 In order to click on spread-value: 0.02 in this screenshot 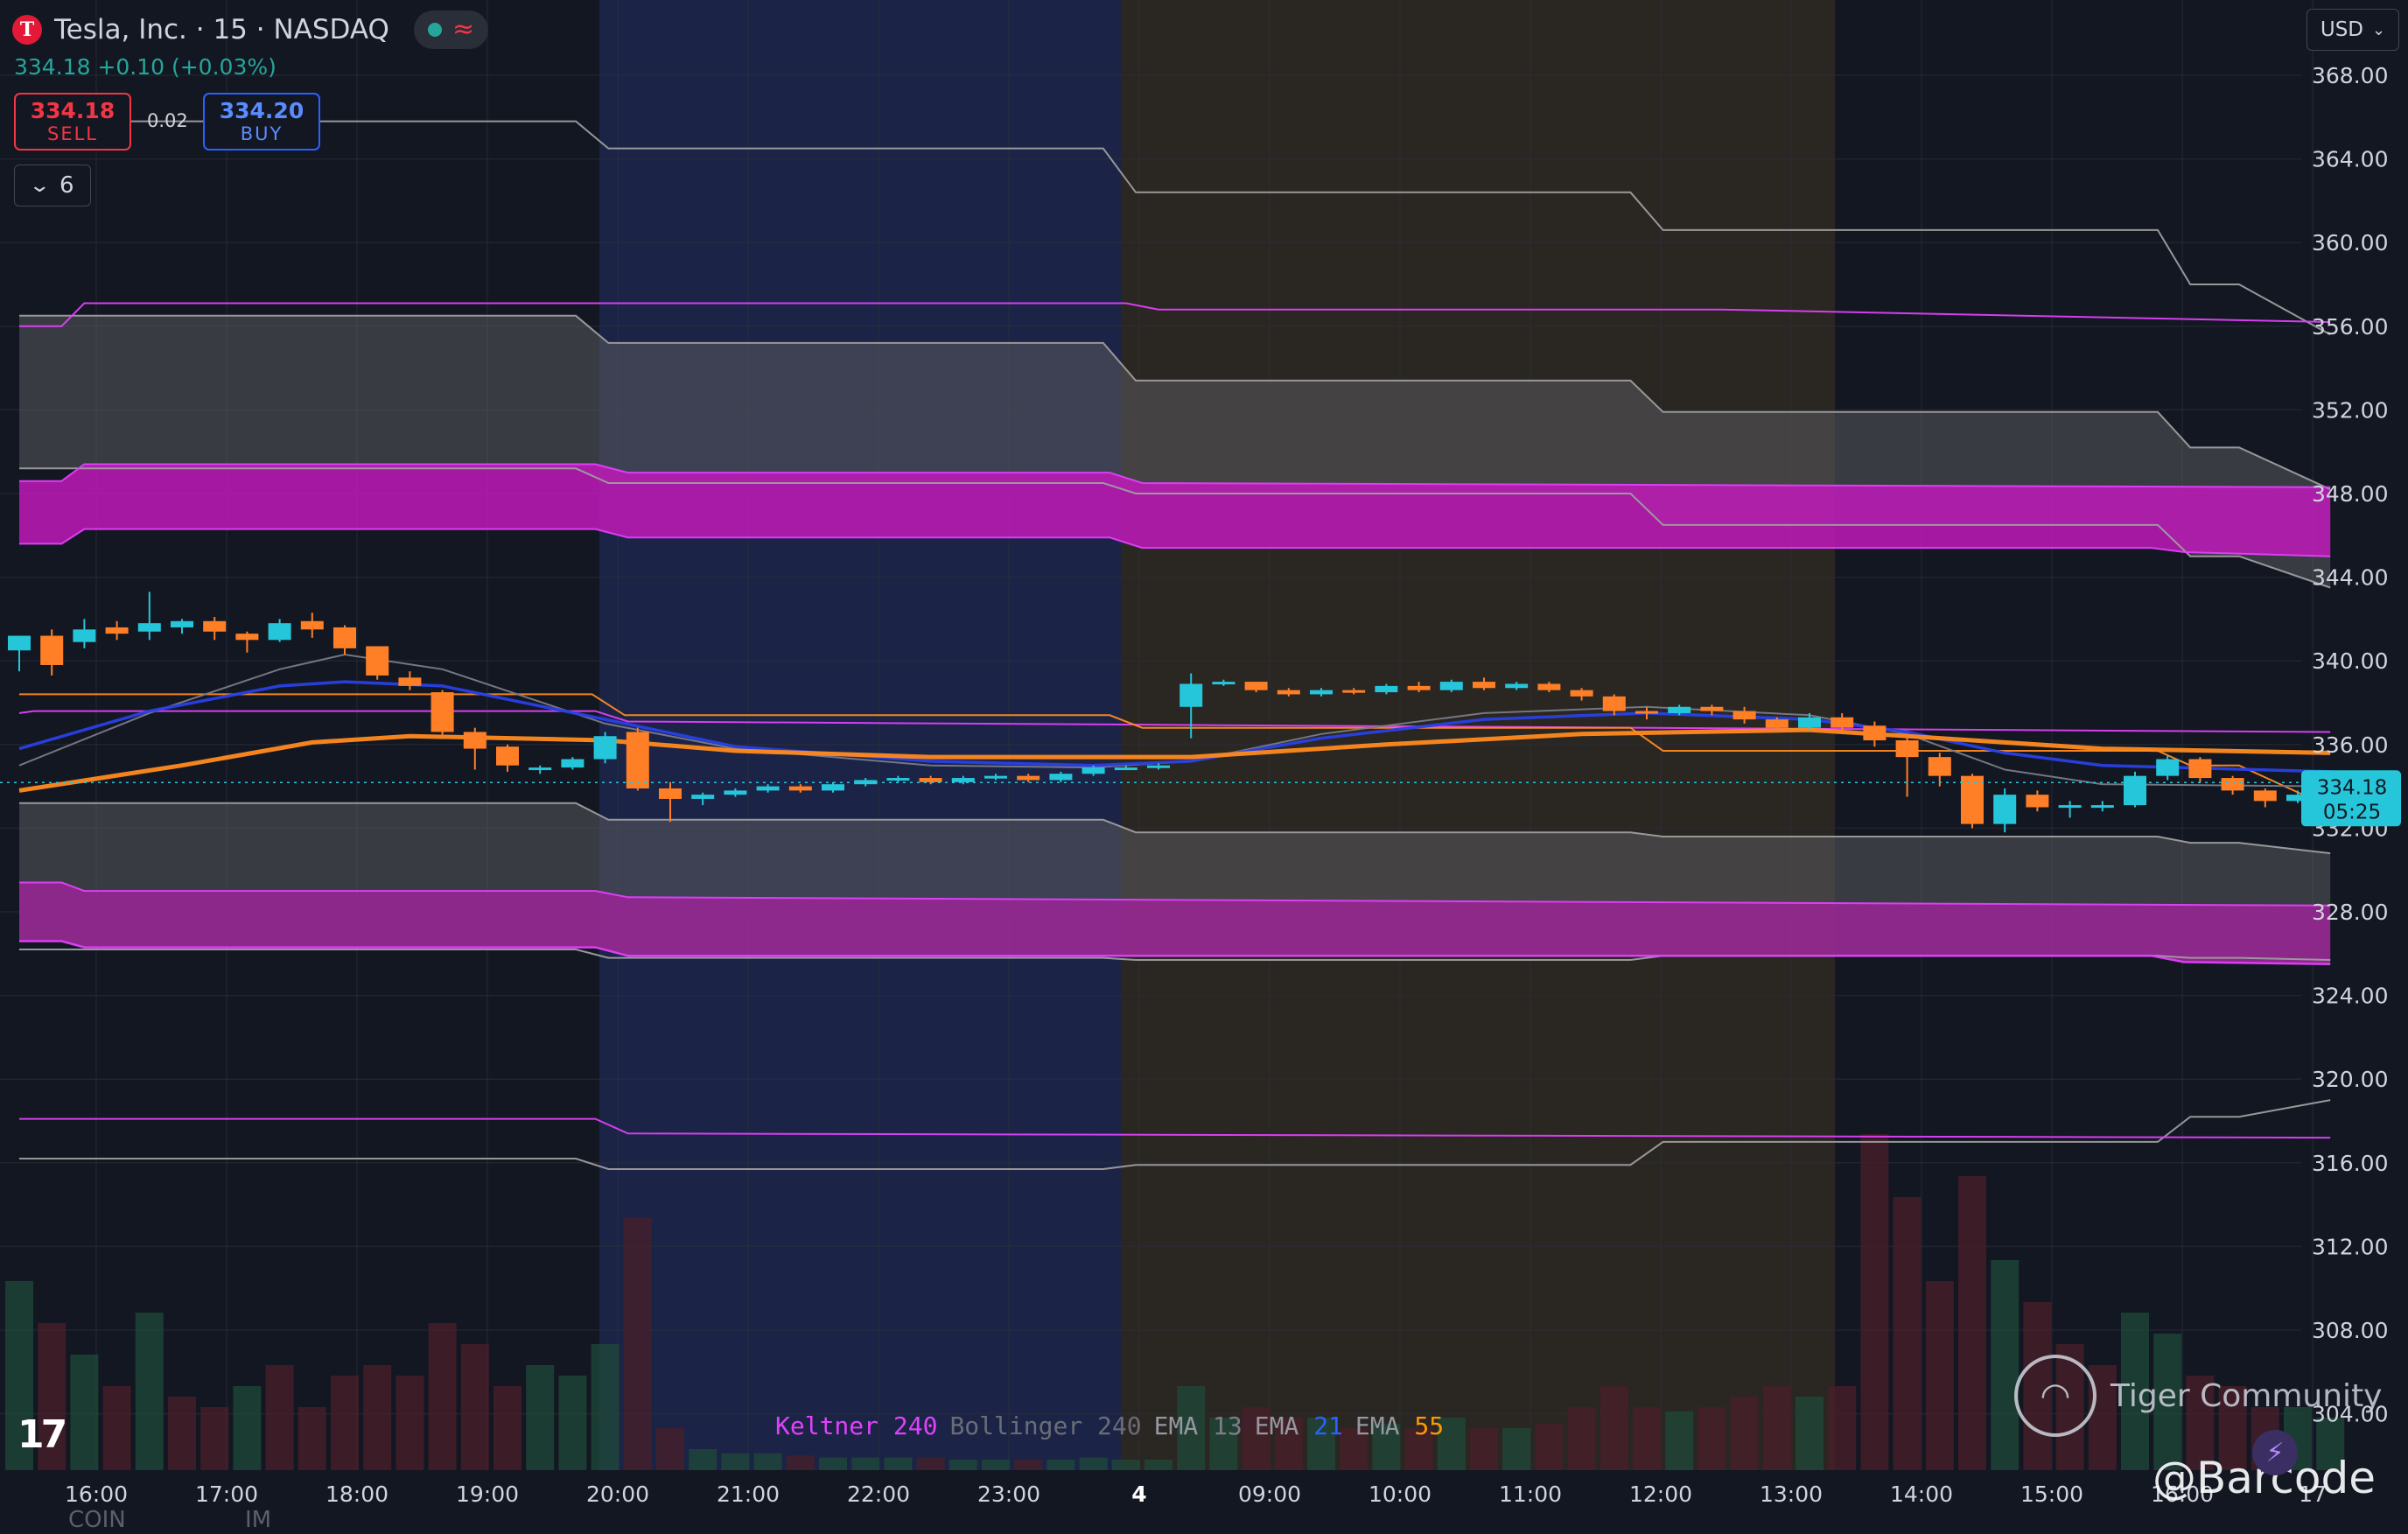, I will do `click(167, 120)`.